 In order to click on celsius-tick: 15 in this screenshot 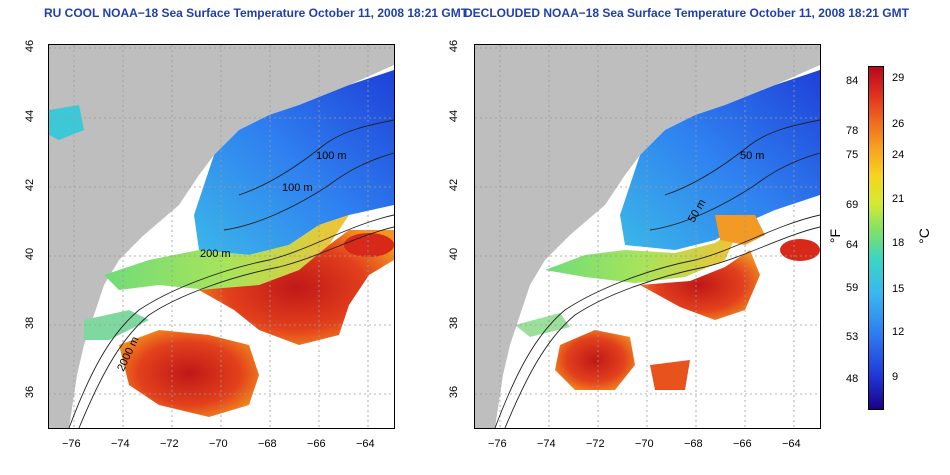, I will do `click(898, 289)`.